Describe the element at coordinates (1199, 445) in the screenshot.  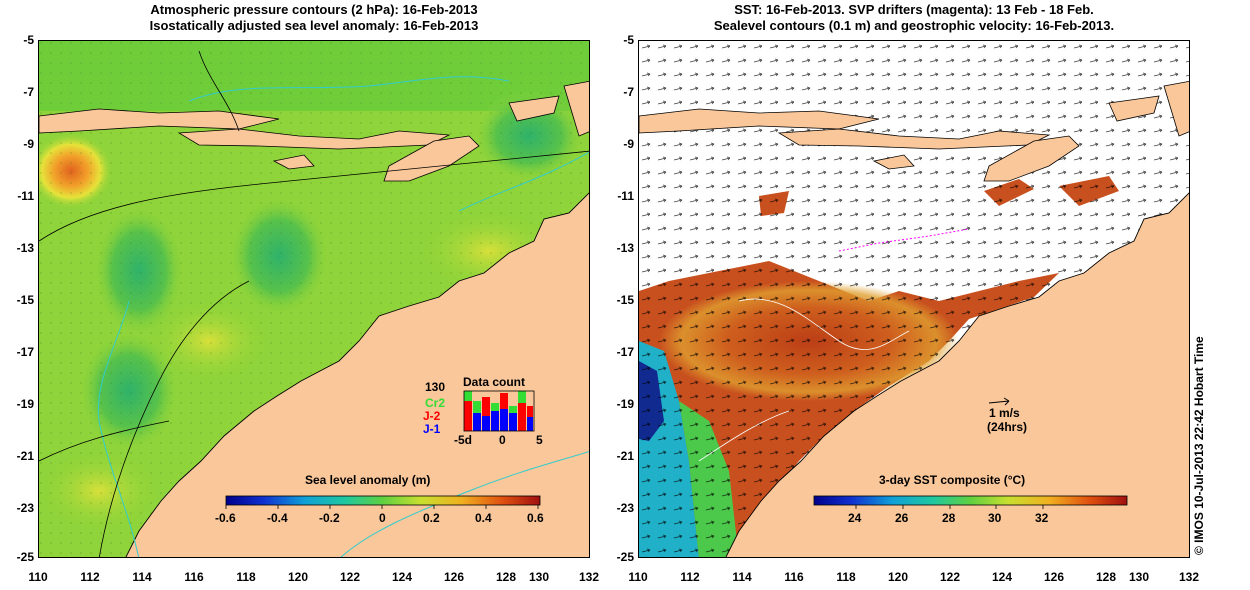
I see `credit-text: © IMOS 10-Jul-2013 22:42 Hobart Time` at that location.